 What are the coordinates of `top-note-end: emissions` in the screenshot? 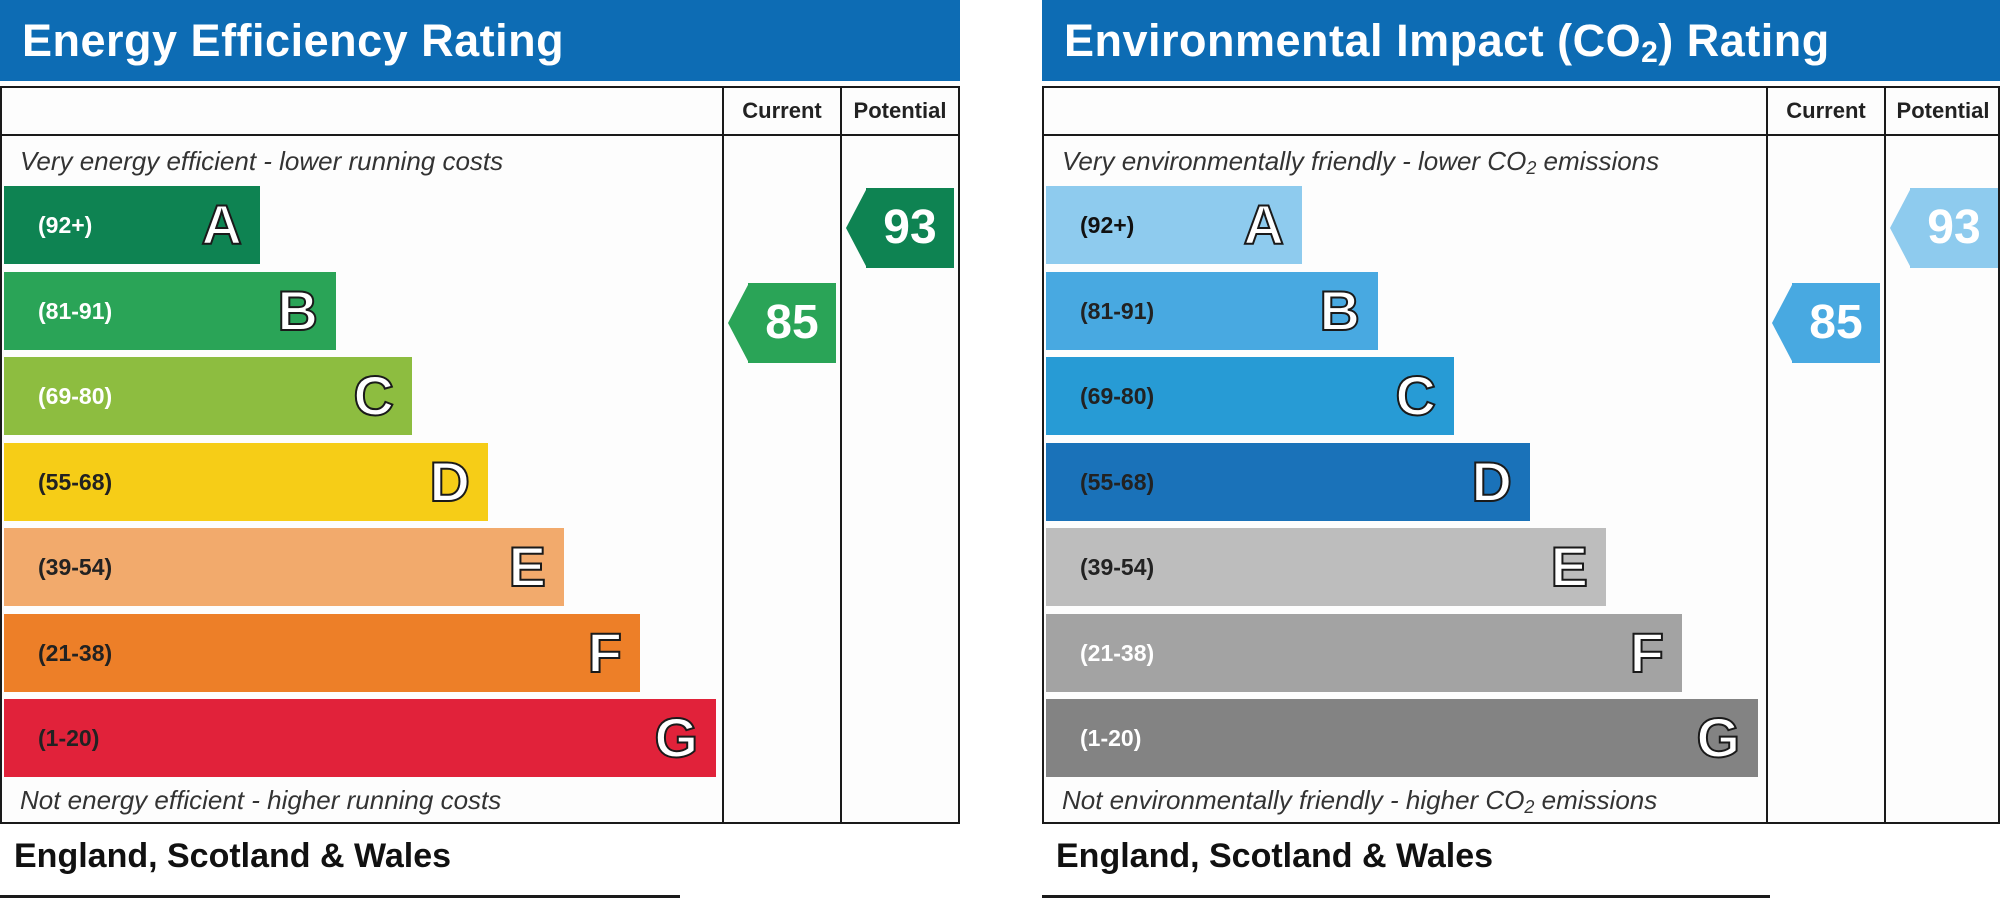 It's located at (1598, 161).